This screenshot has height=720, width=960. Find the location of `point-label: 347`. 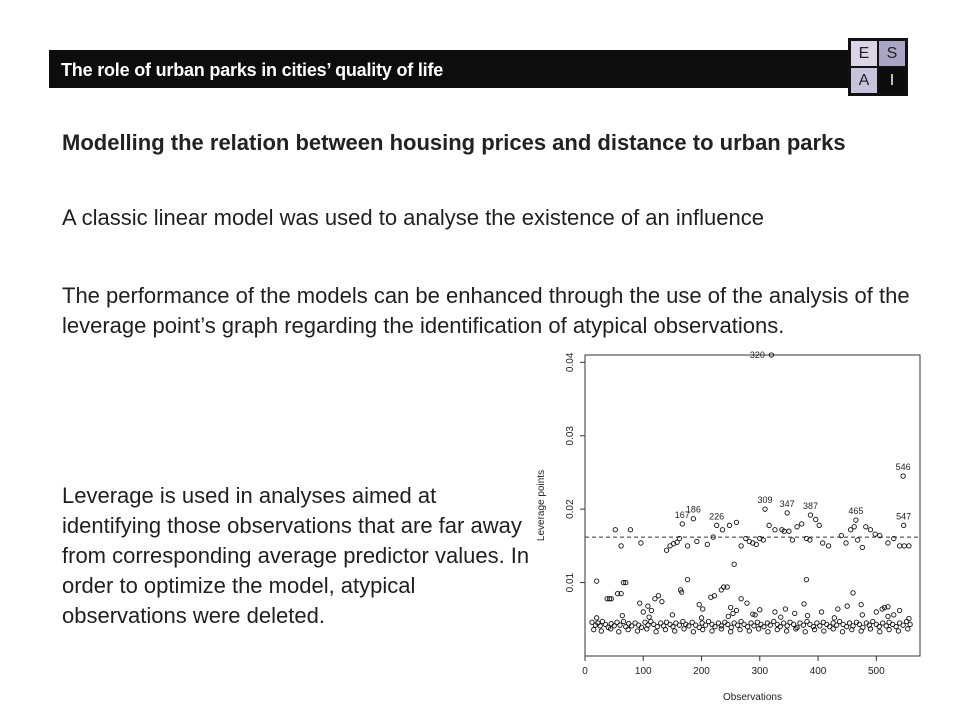

point-label: 347 is located at coordinates (787, 504).